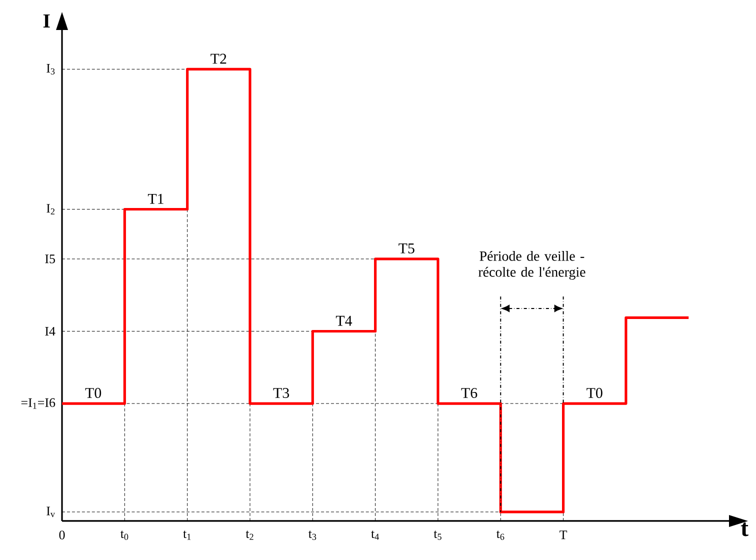 This screenshot has height=560, width=756. Describe the element at coordinates (406, 249) in the screenshot. I see `annotation: T5` at that location.